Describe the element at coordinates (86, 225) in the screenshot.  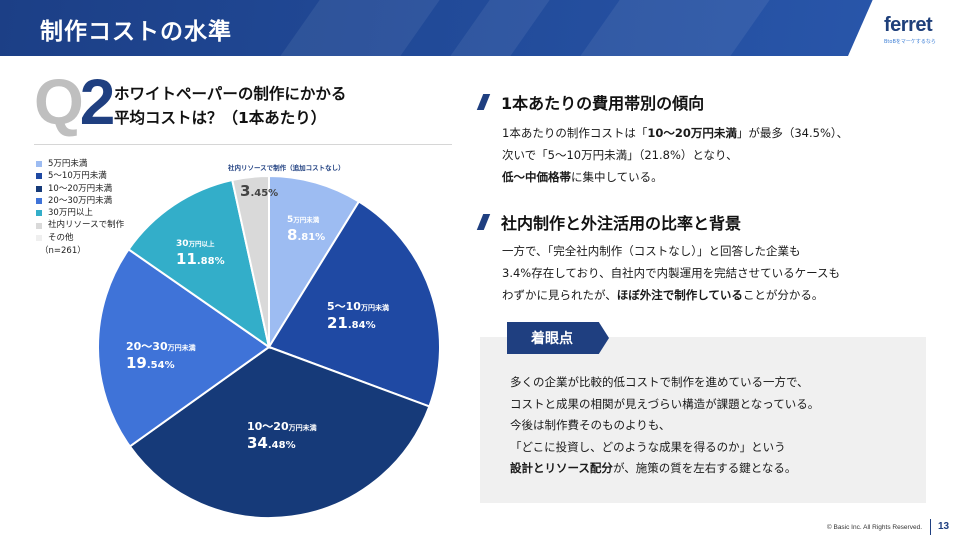
I see `legend-label: 社内リソースで制作` at that location.